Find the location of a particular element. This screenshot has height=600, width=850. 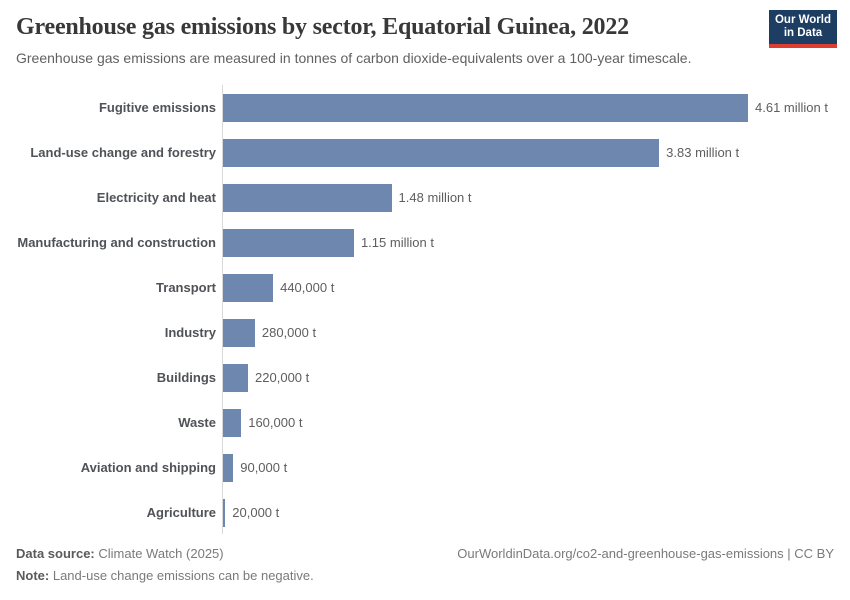

category-label: Buildings is located at coordinates (186, 377).